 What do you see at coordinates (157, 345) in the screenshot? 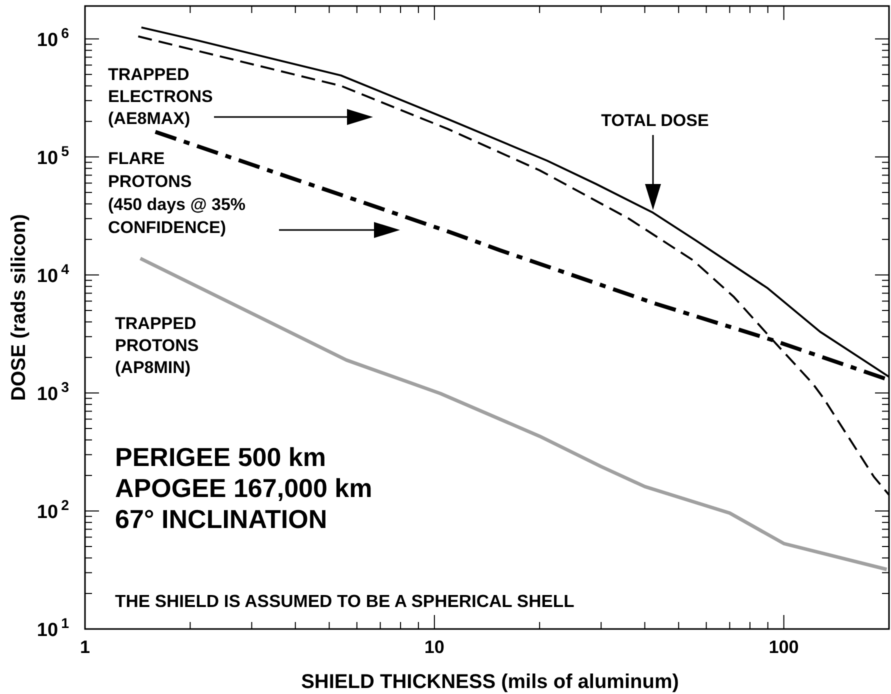
I see `annotation: TRAPPED PROTONS (AP8MIN)` at bounding box center [157, 345].